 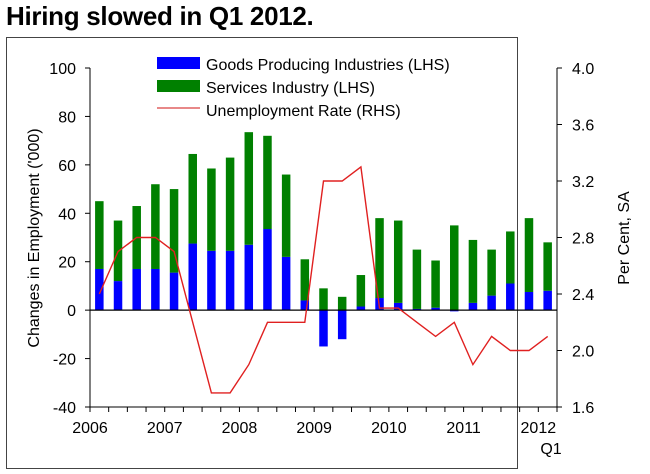 What do you see at coordinates (583, 126) in the screenshot?
I see `y2-tick-label: 3.6` at bounding box center [583, 126].